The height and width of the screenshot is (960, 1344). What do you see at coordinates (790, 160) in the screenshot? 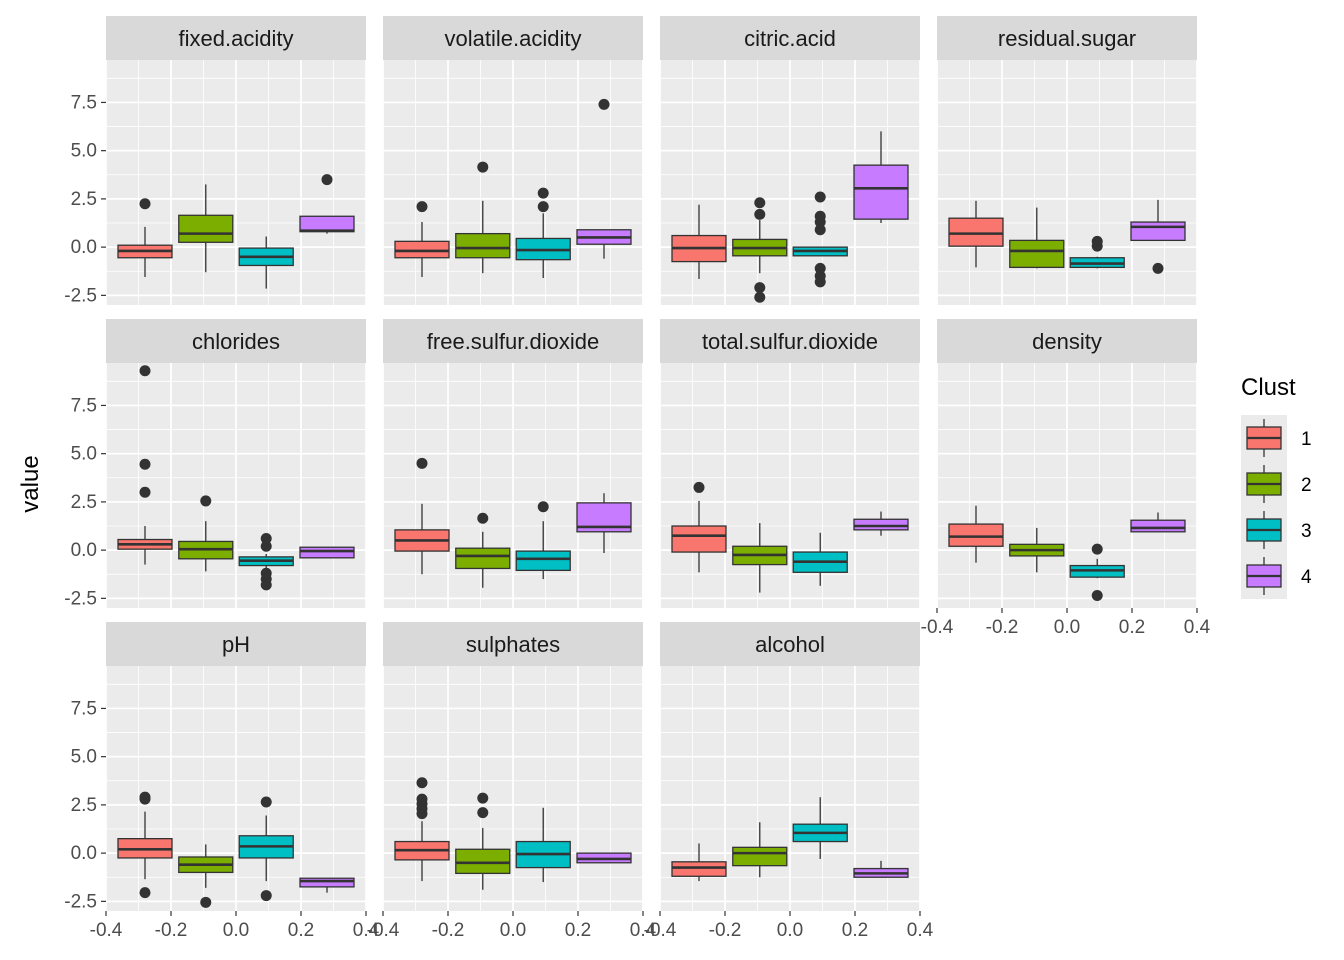
I see `facet-panel: citric.acid` at bounding box center [790, 160].